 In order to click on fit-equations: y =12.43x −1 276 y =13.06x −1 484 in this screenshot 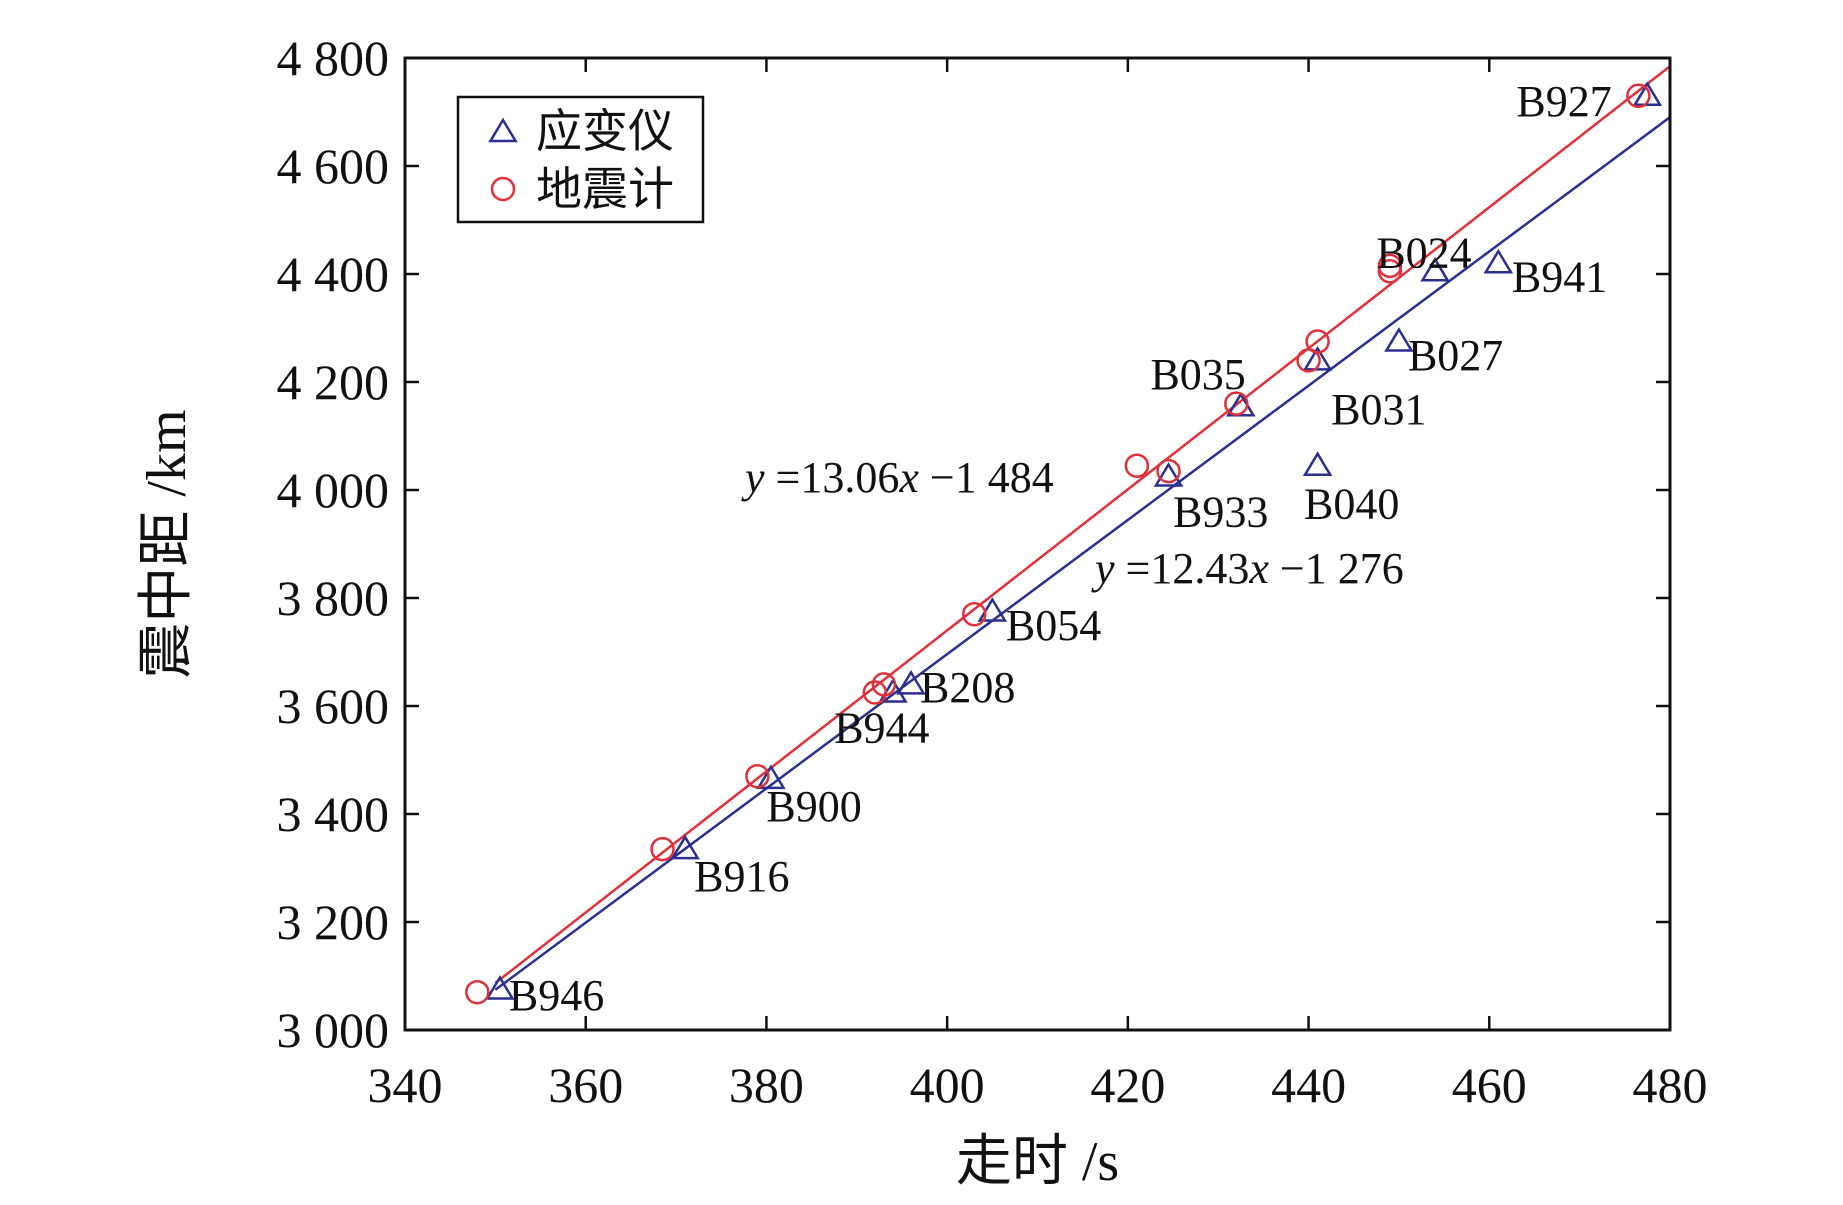, I will do `click(1072, 523)`.